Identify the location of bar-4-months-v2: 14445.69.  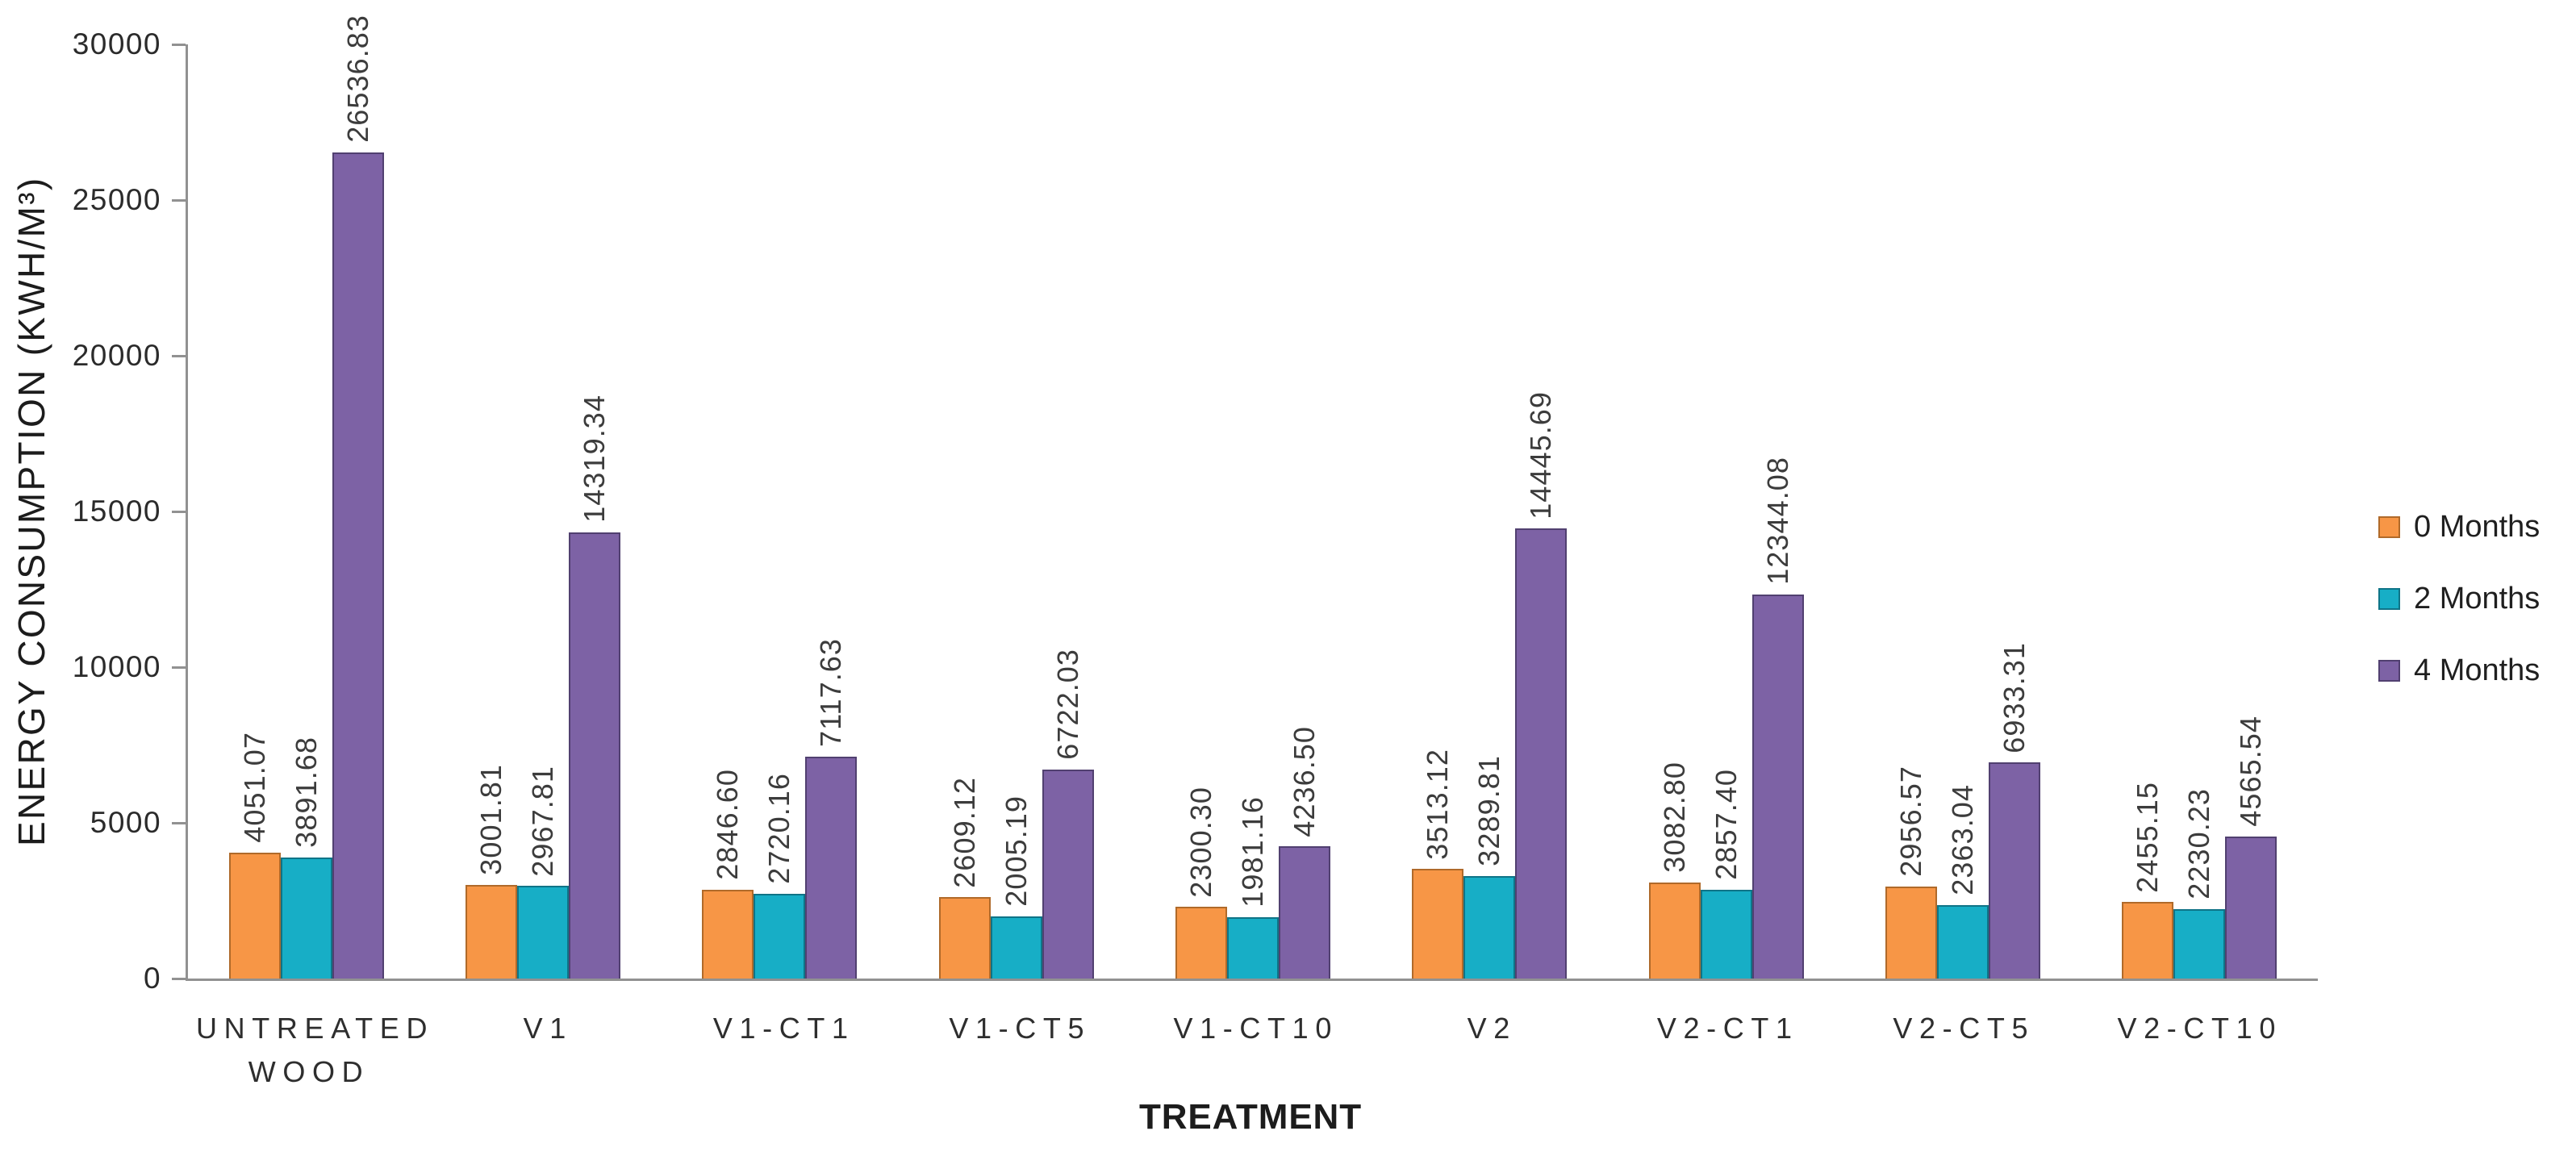
(1541, 685).